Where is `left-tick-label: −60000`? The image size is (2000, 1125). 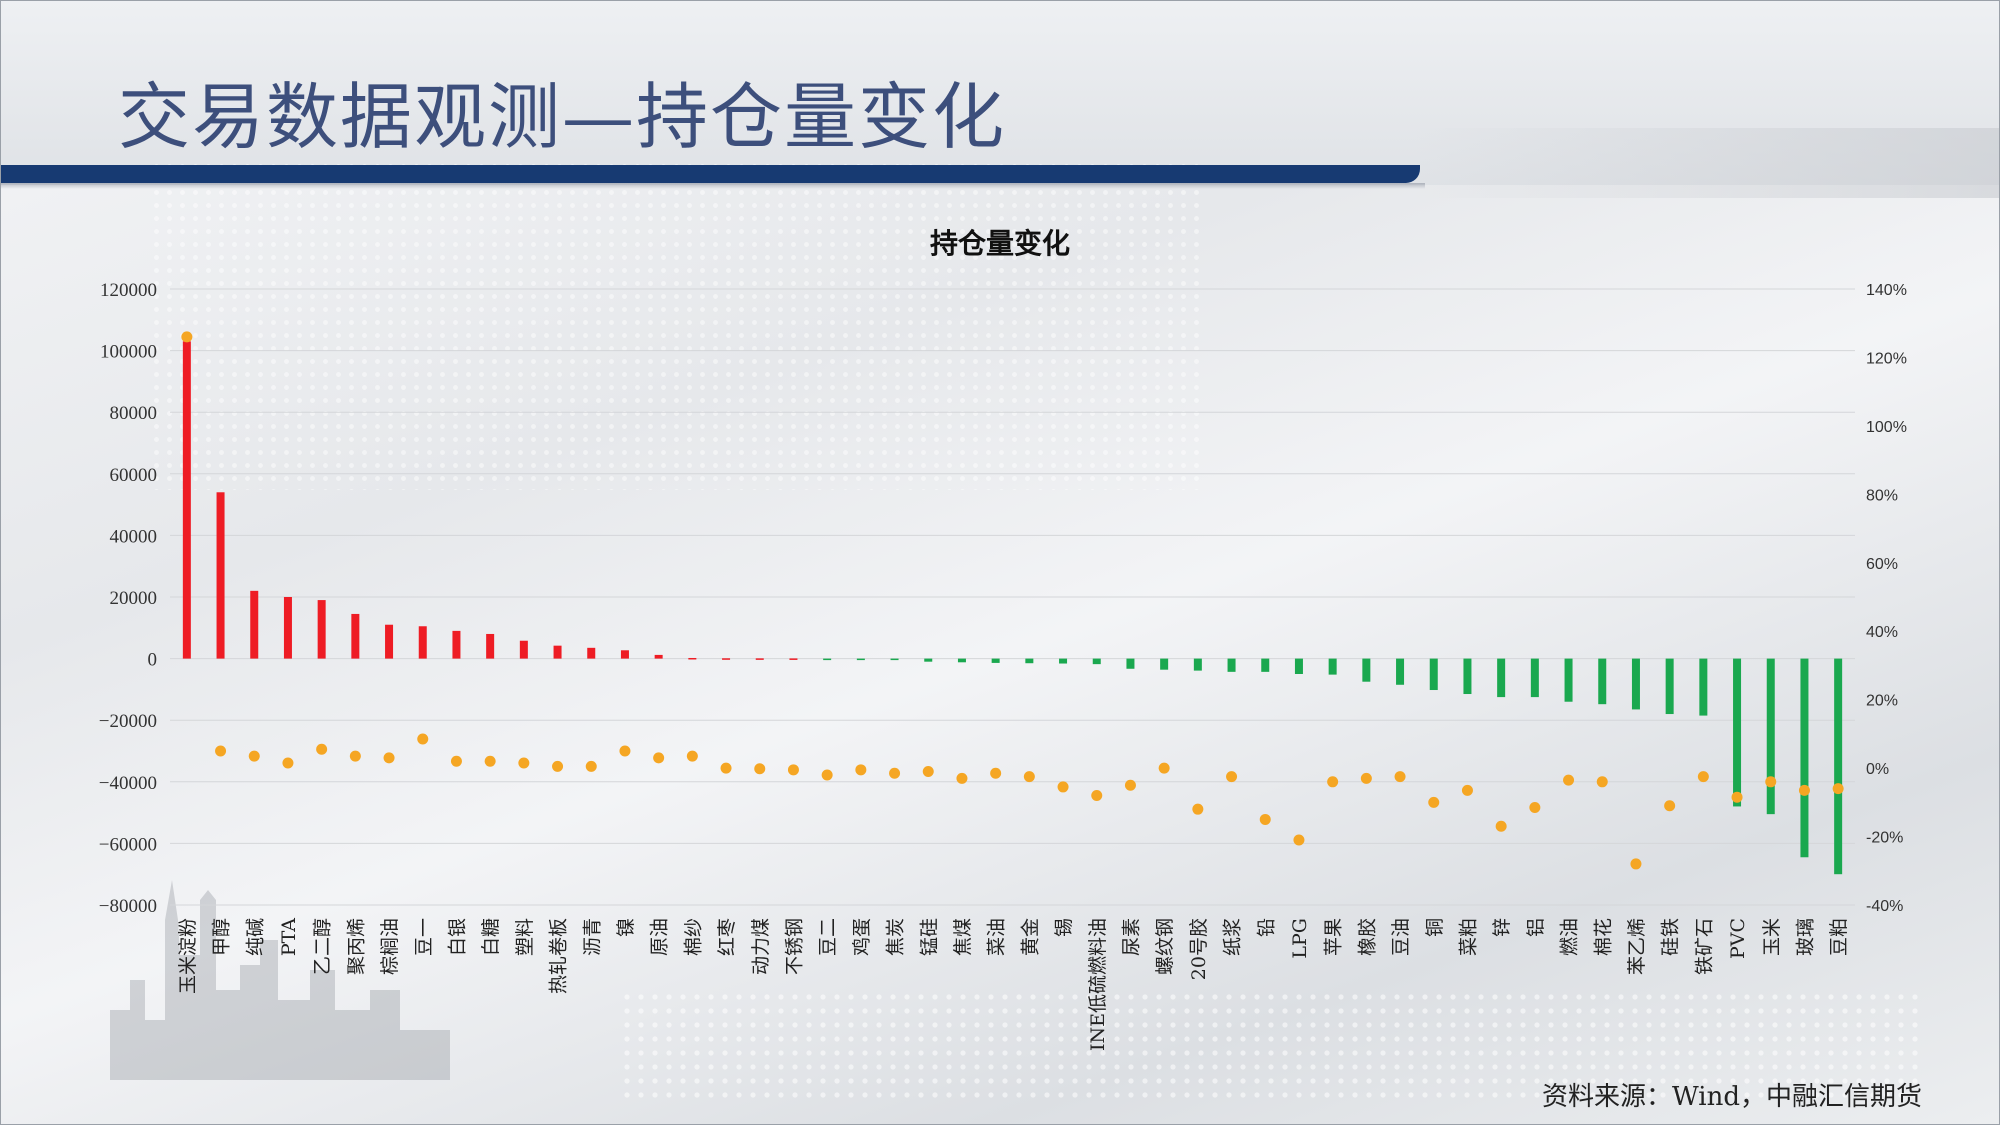
left-tick-label: −60000 is located at coordinates (128, 844).